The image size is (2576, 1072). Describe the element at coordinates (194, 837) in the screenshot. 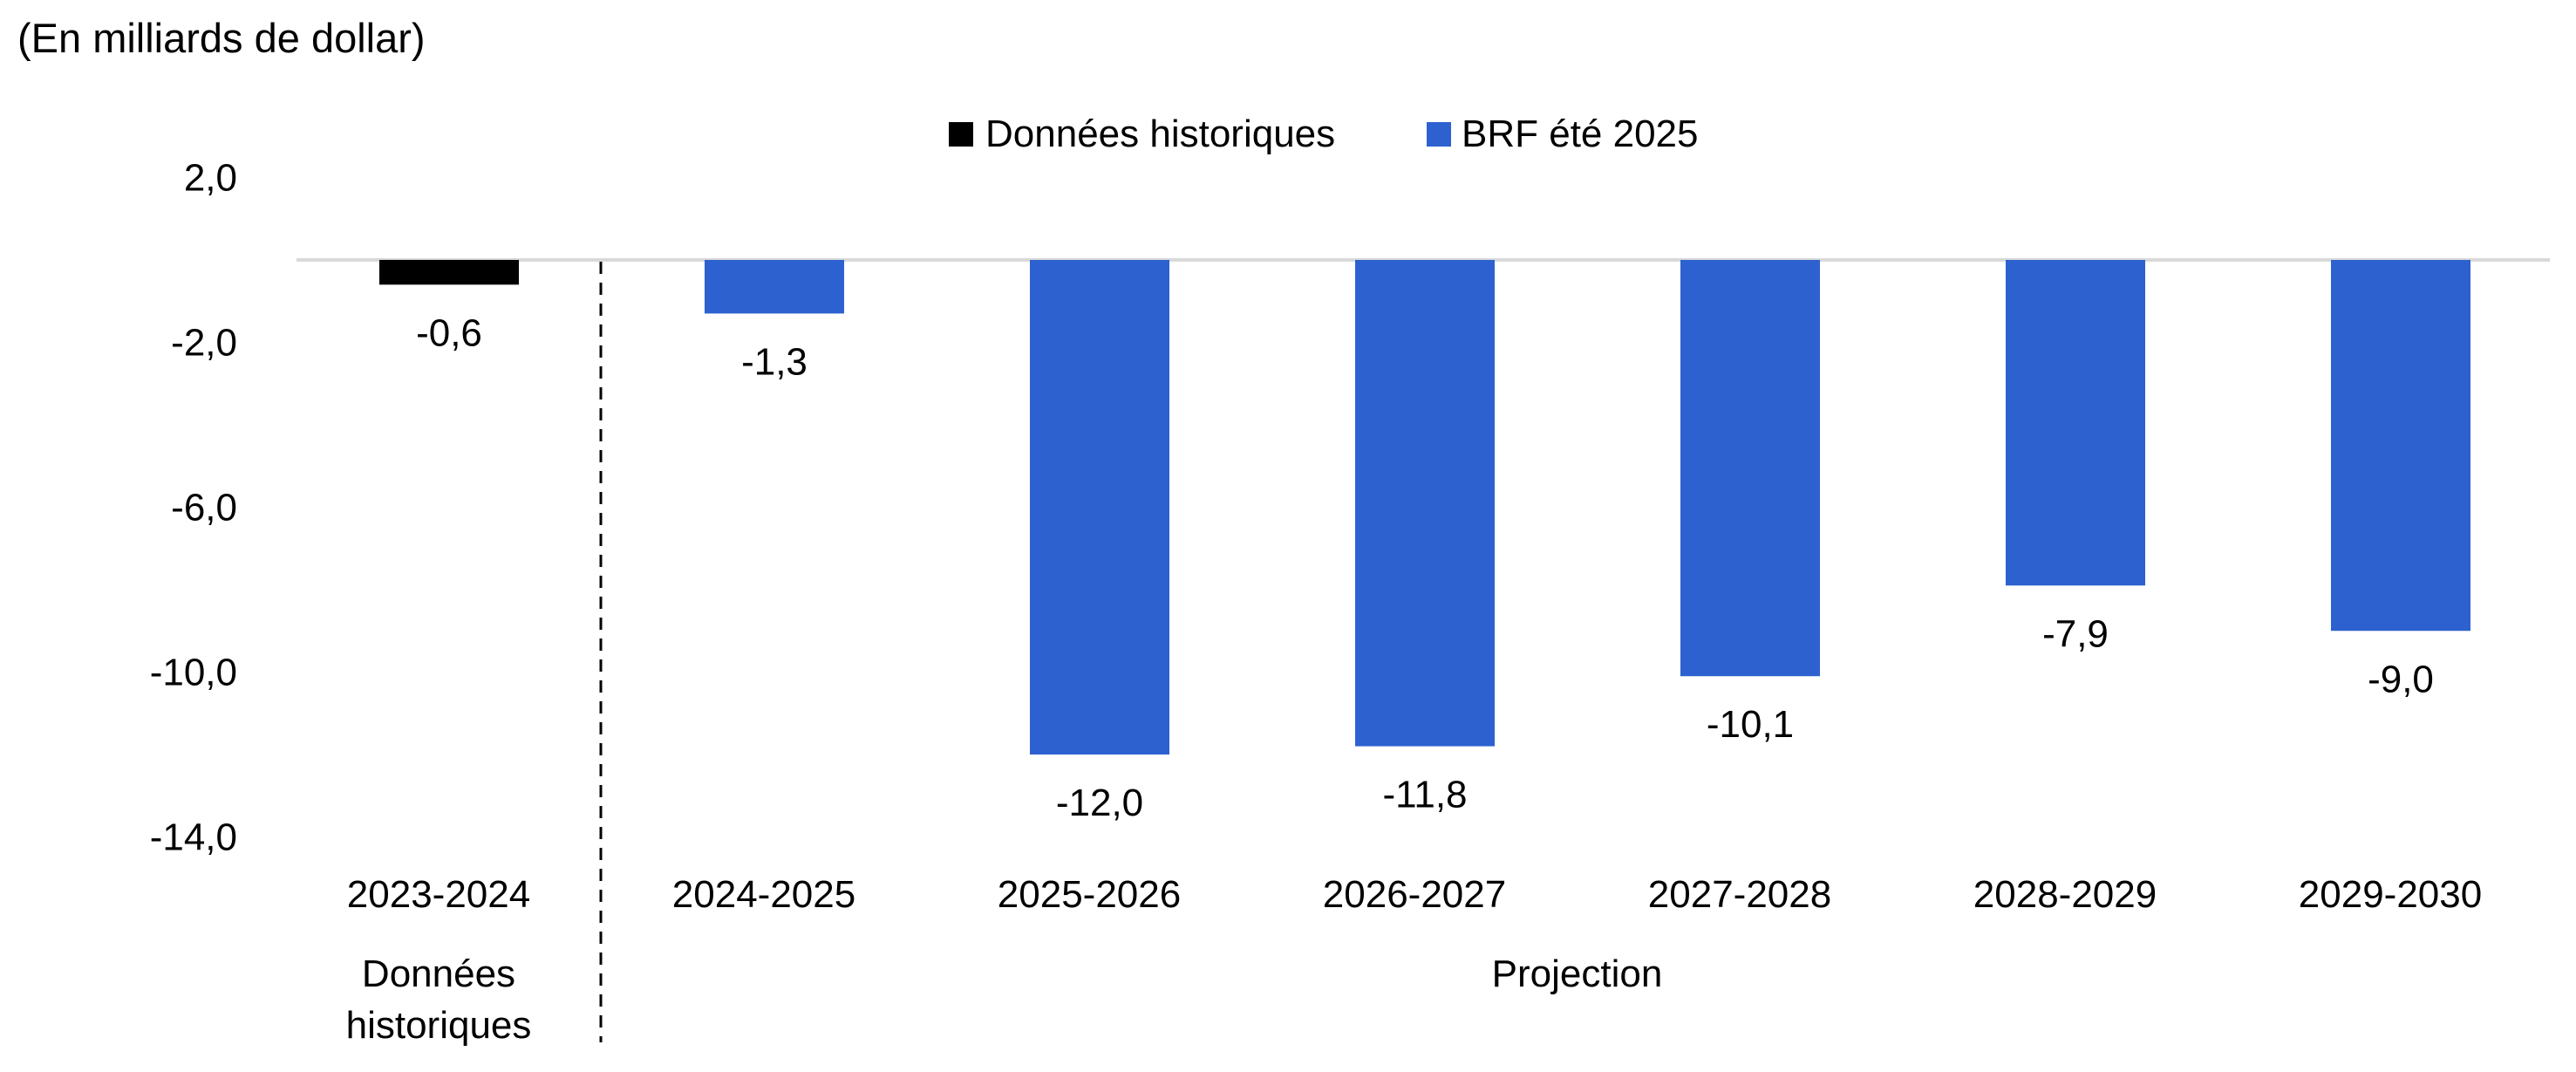

I see `y-tick-label: -14,0` at that location.